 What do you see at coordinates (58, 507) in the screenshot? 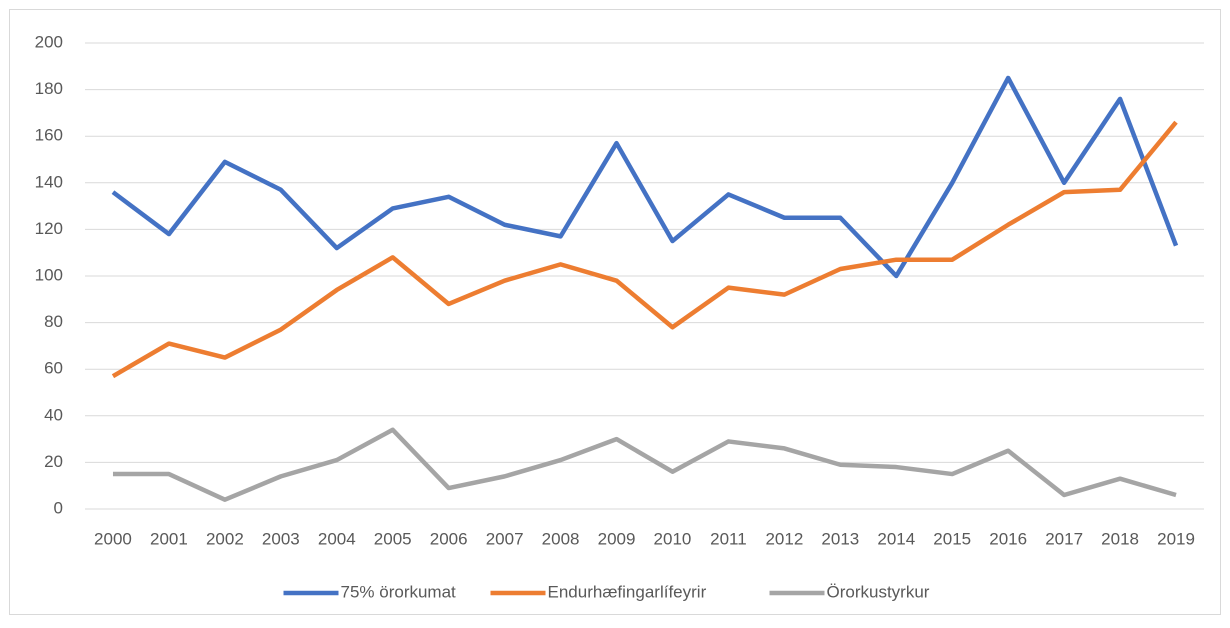
I see `y-tick-label: 0` at bounding box center [58, 507].